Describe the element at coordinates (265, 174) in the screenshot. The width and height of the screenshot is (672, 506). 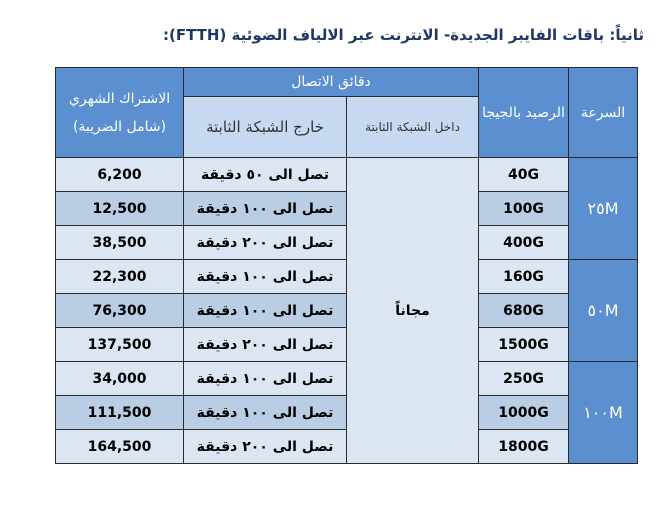
I see `table-cell: تصل الى ٥٠ دقيقة` at that location.